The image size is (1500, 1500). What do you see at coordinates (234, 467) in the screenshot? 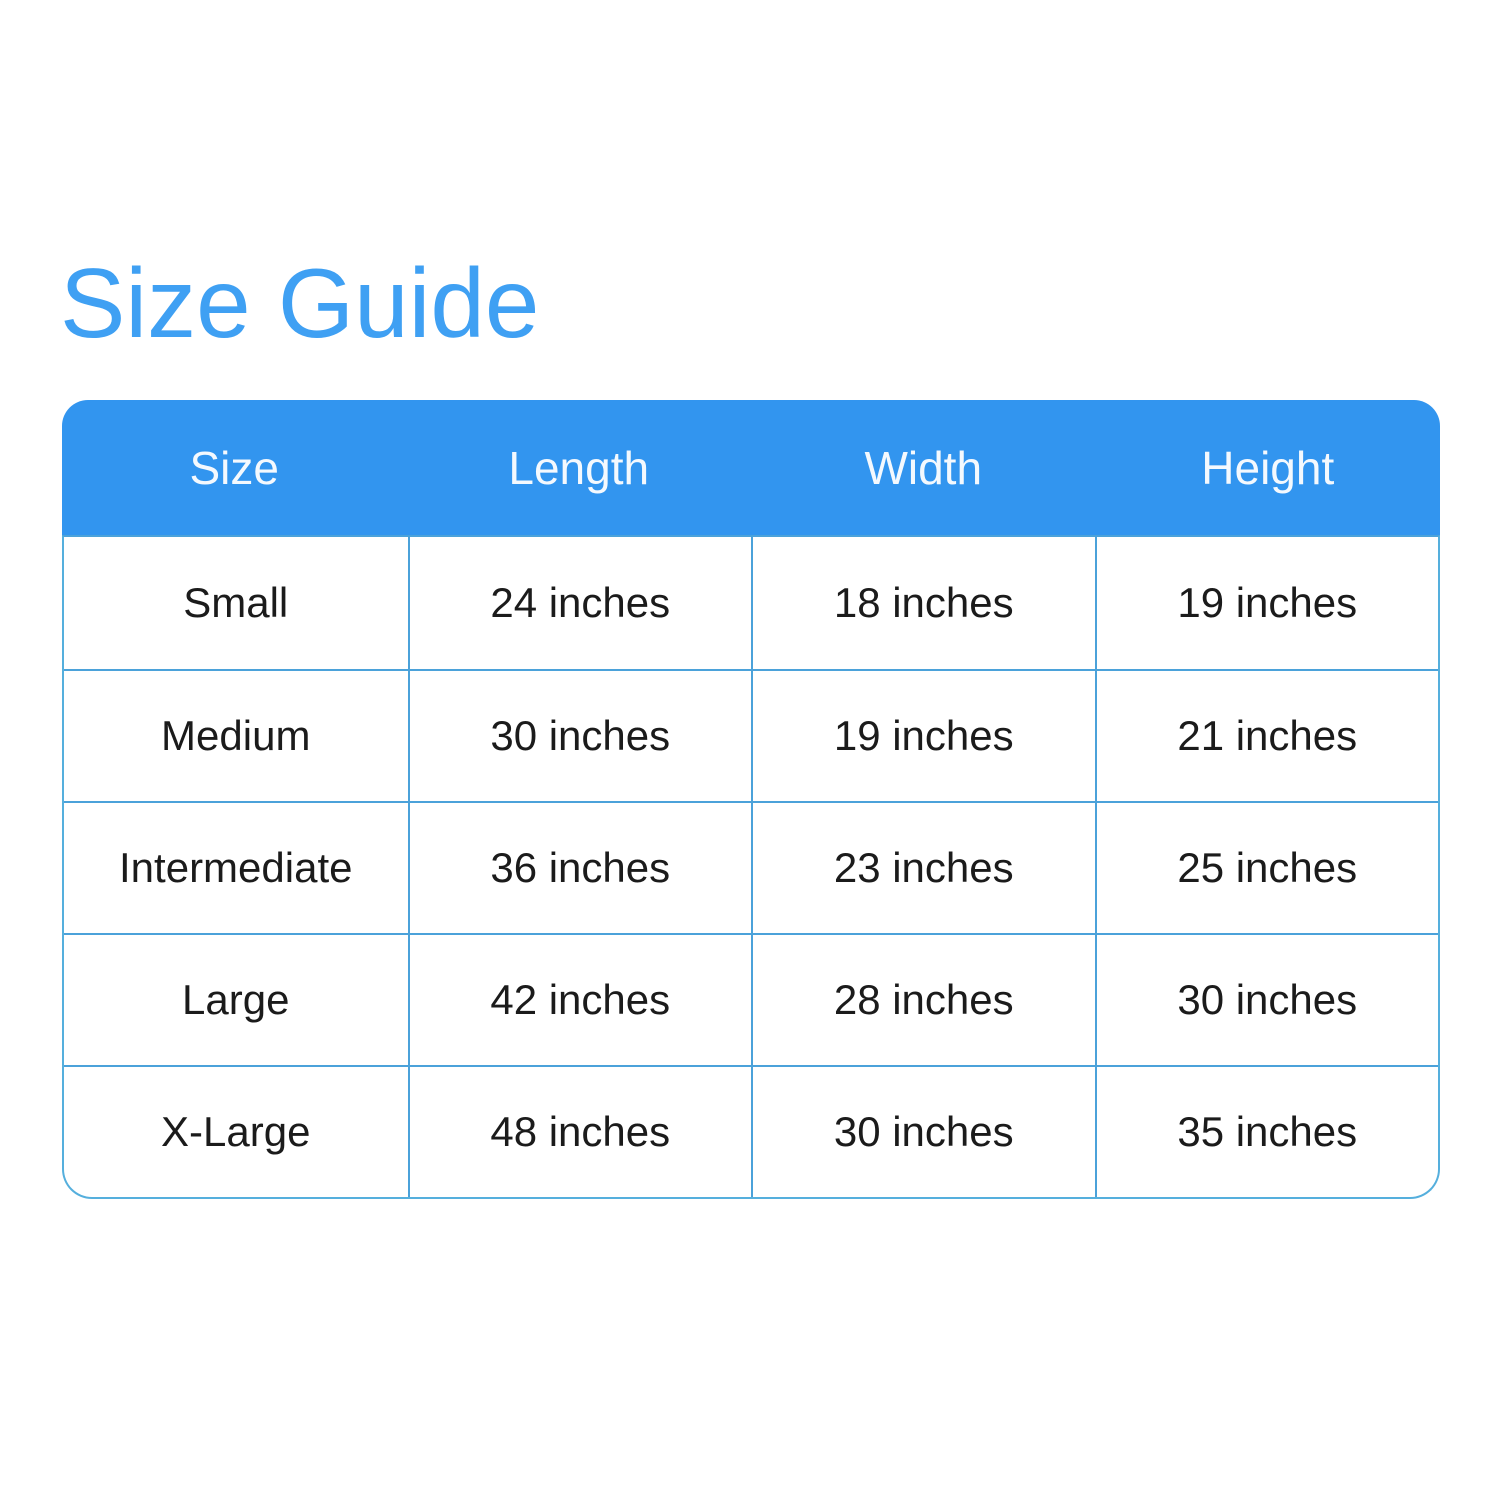
I see `column-header-size: Size` at bounding box center [234, 467].